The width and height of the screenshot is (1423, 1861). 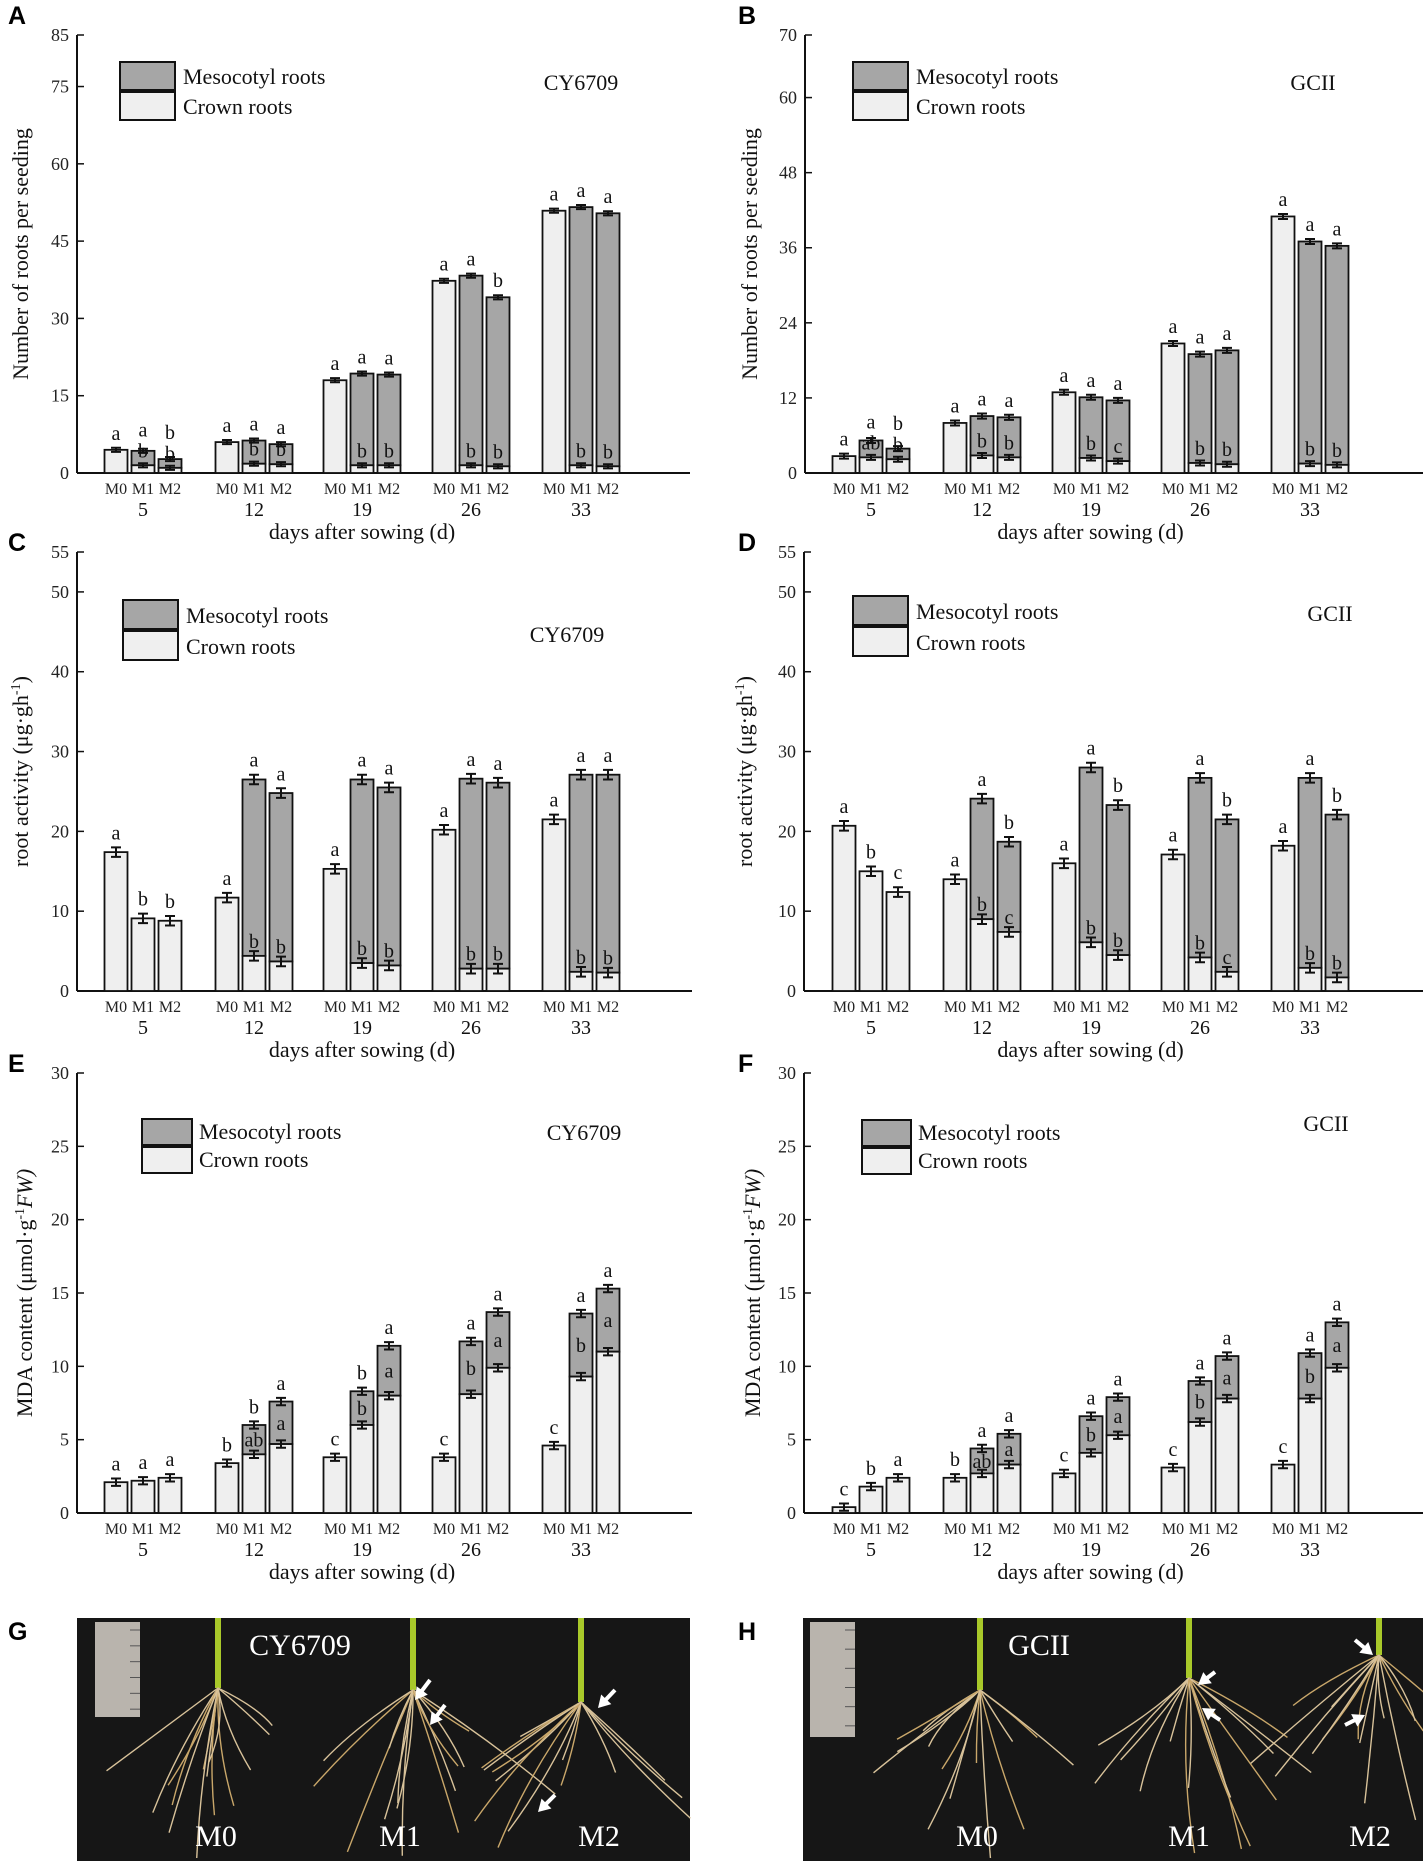 I want to click on significance-letter: b, so click(x=955, y=1460).